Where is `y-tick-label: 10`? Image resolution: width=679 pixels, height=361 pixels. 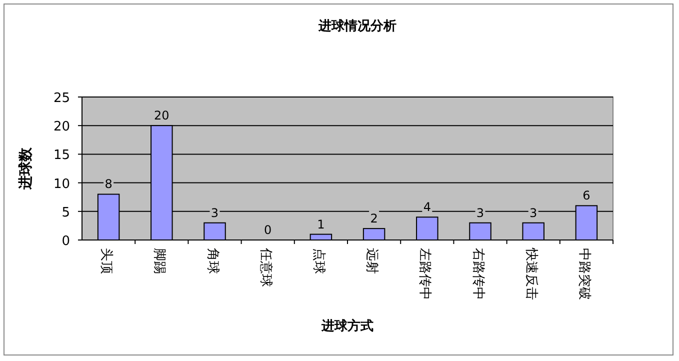 y-tick-label: 10 is located at coordinates (61, 184).